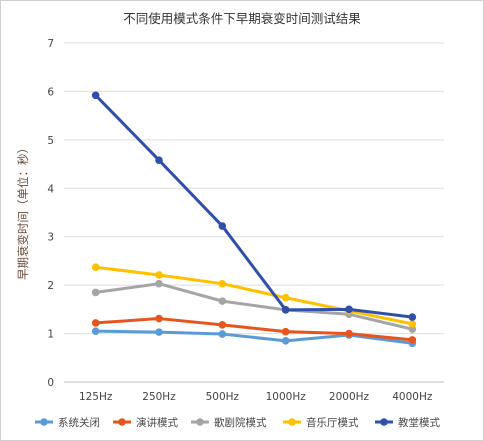 The image size is (484, 441). I want to click on y-tick-label: 6, so click(50, 92).